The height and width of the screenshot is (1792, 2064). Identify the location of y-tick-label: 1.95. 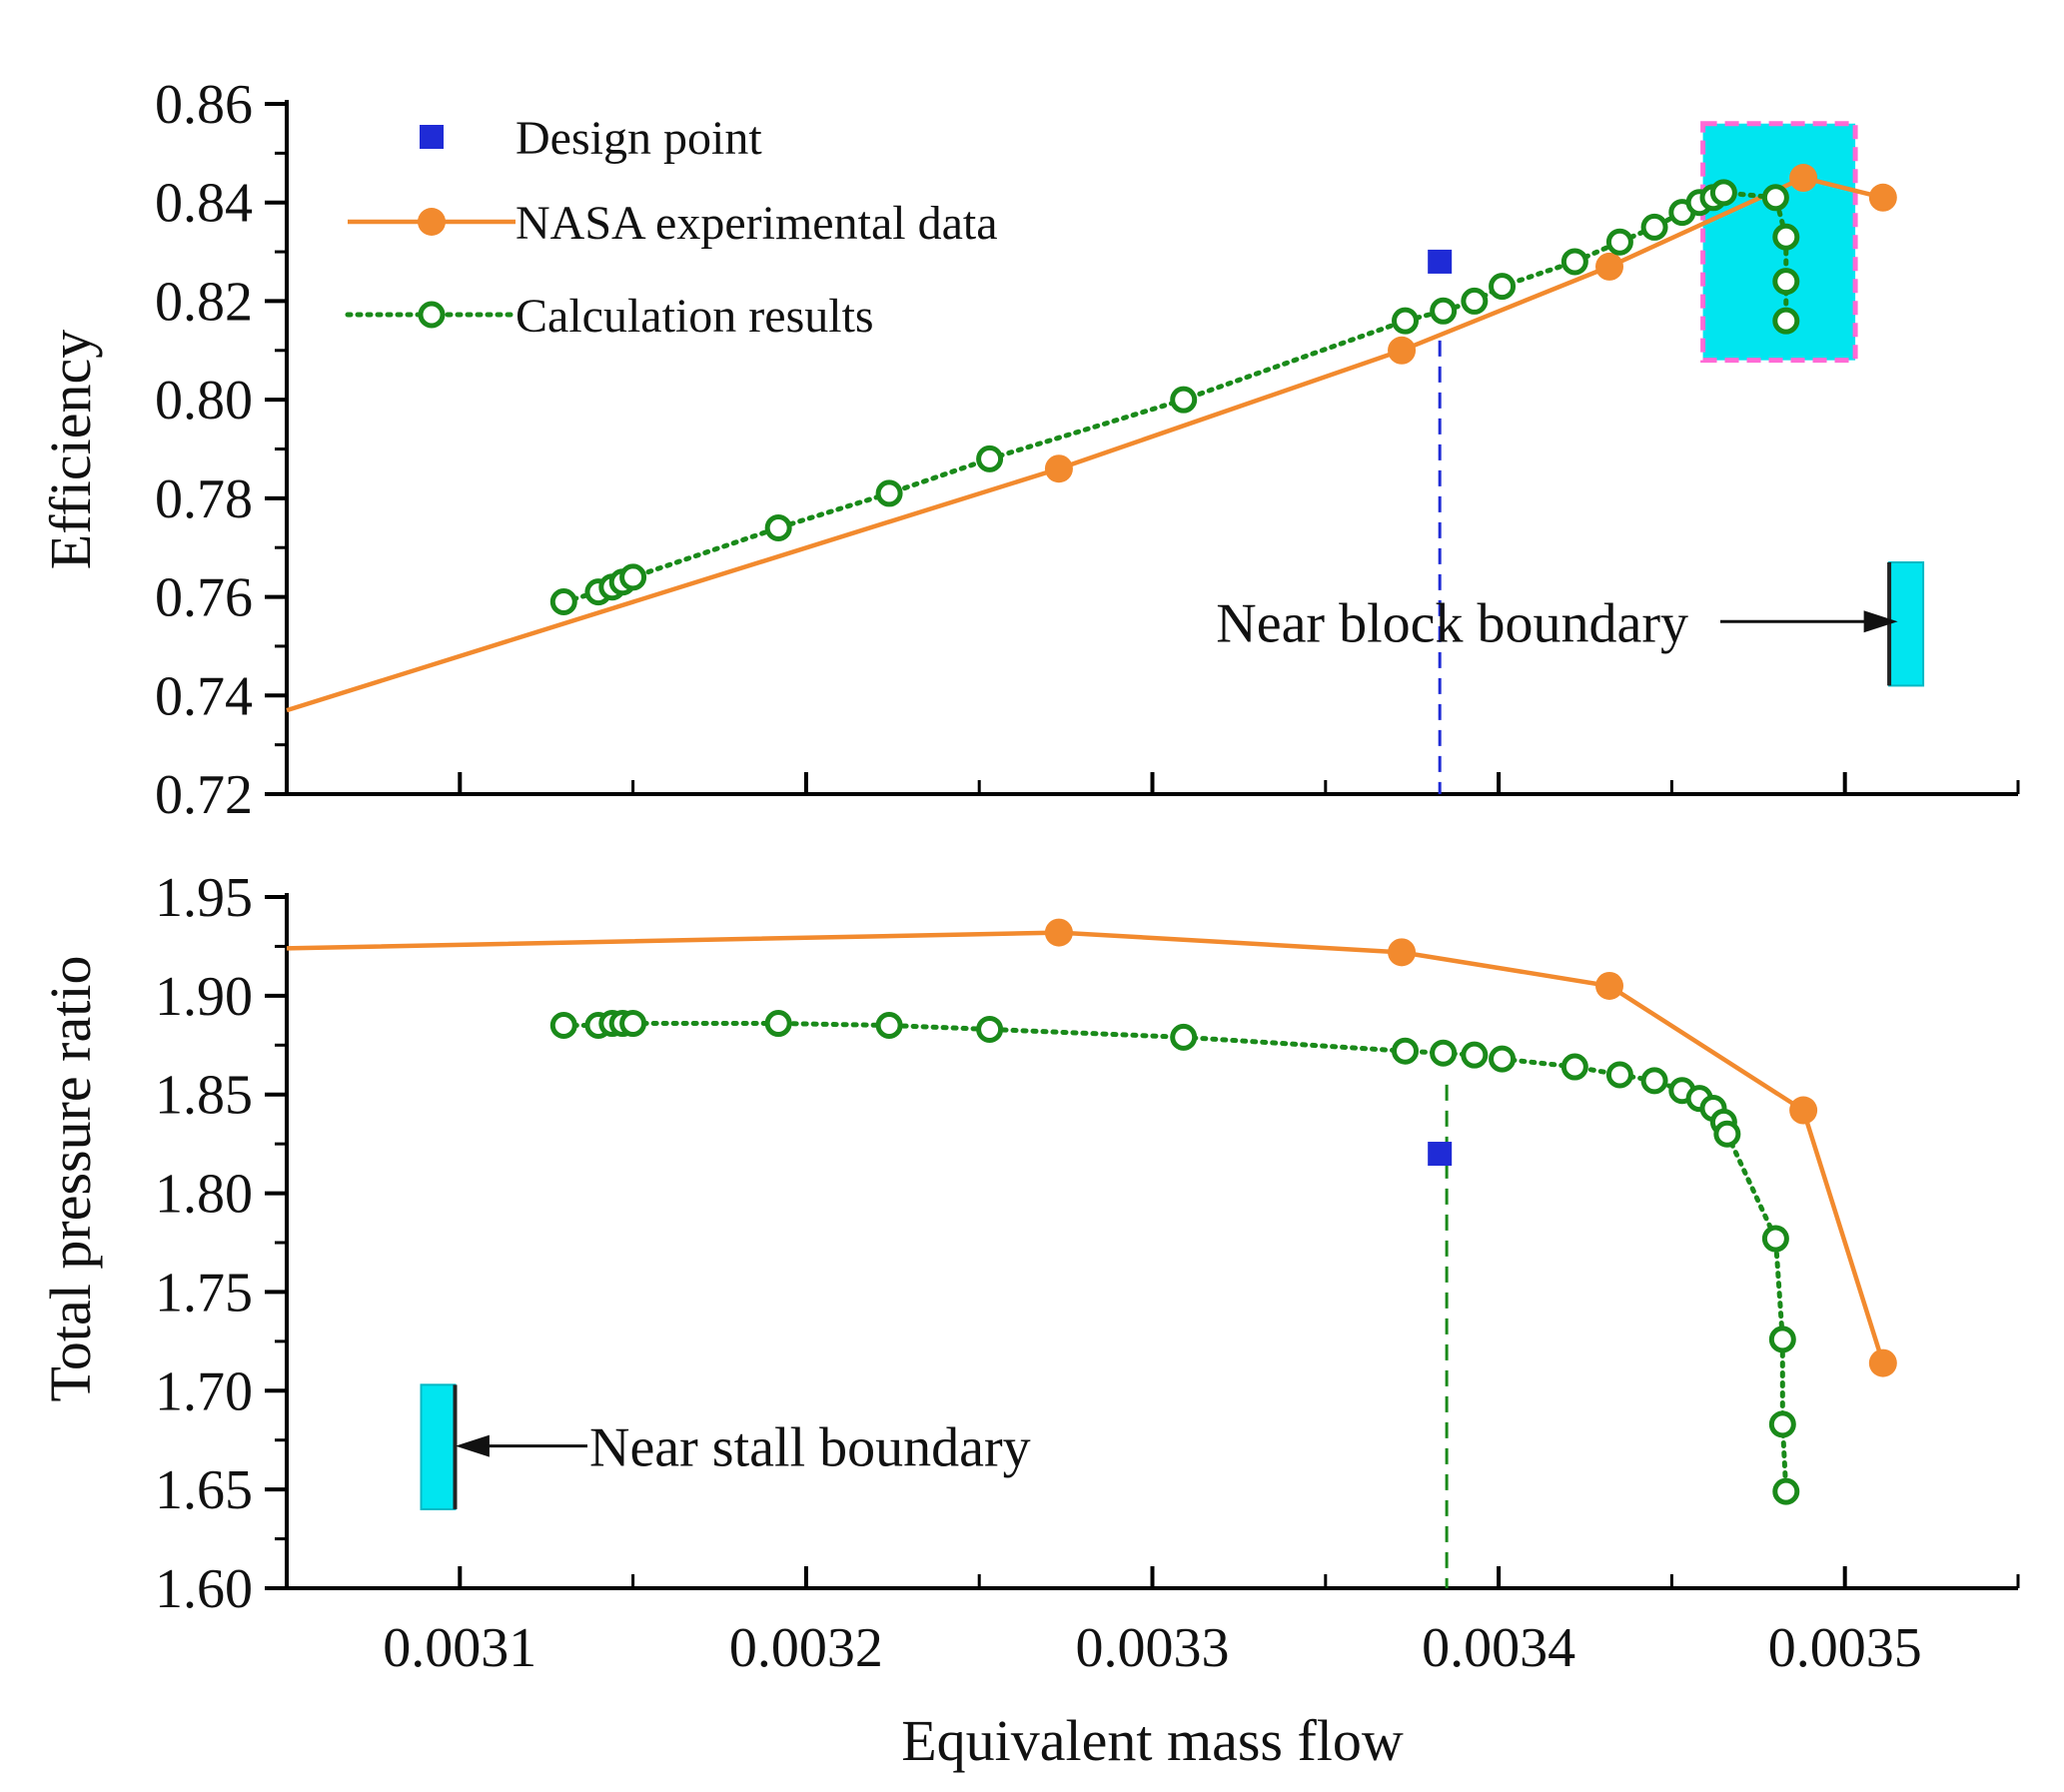
(204, 898).